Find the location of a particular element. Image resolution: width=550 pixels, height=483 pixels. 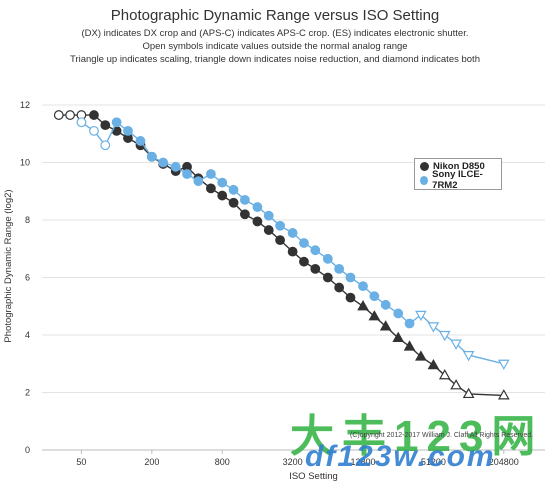

legend-swatch-sony is located at coordinates (424, 180).